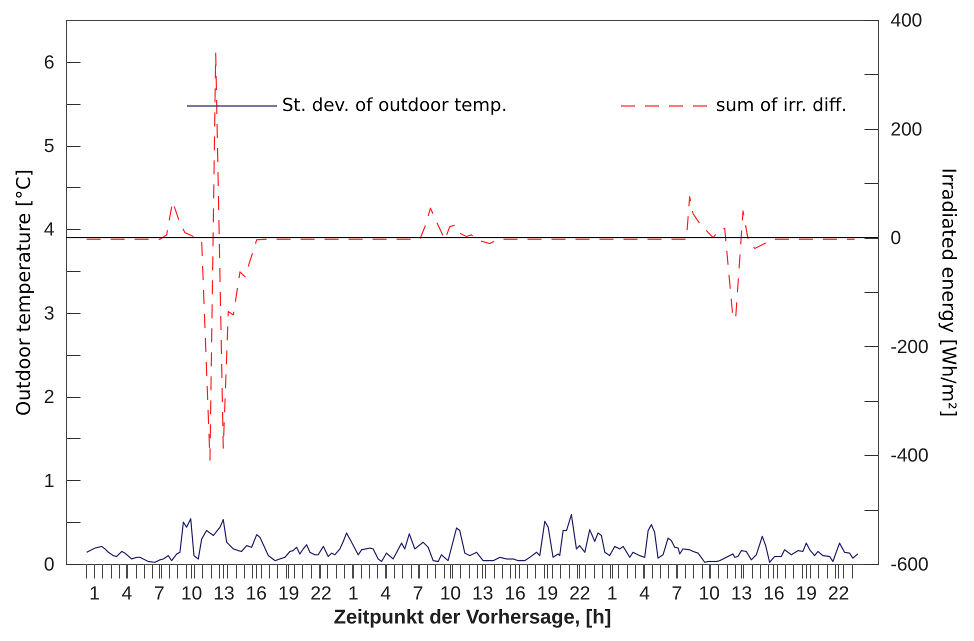 This screenshot has height=641, width=974. What do you see at coordinates (49, 63) in the screenshot?
I see `y-tick-label: 6` at bounding box center [49, 63].